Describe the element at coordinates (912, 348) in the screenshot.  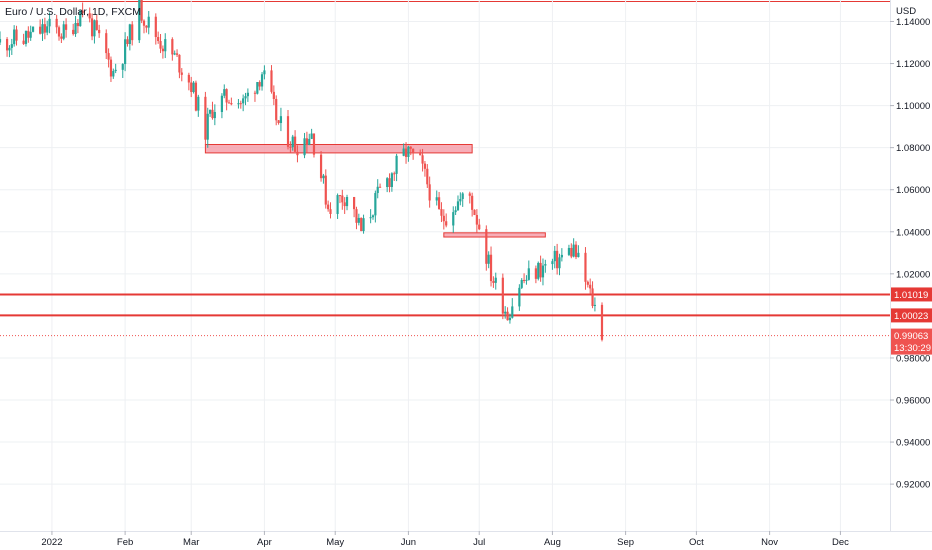
I see `countdown-label: 13:30:29` at that location.